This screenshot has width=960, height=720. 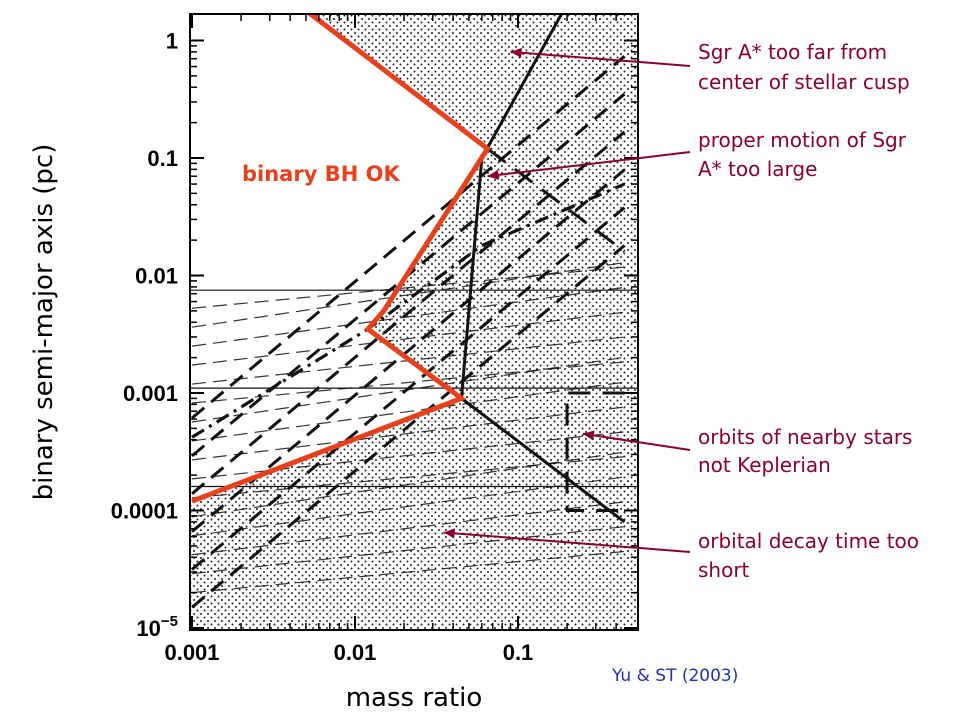 What do you see at coordinates (144, 511) in the screenshot?
I see `y-tick-label-4: 0.0001` at bounding box center [144, 511].